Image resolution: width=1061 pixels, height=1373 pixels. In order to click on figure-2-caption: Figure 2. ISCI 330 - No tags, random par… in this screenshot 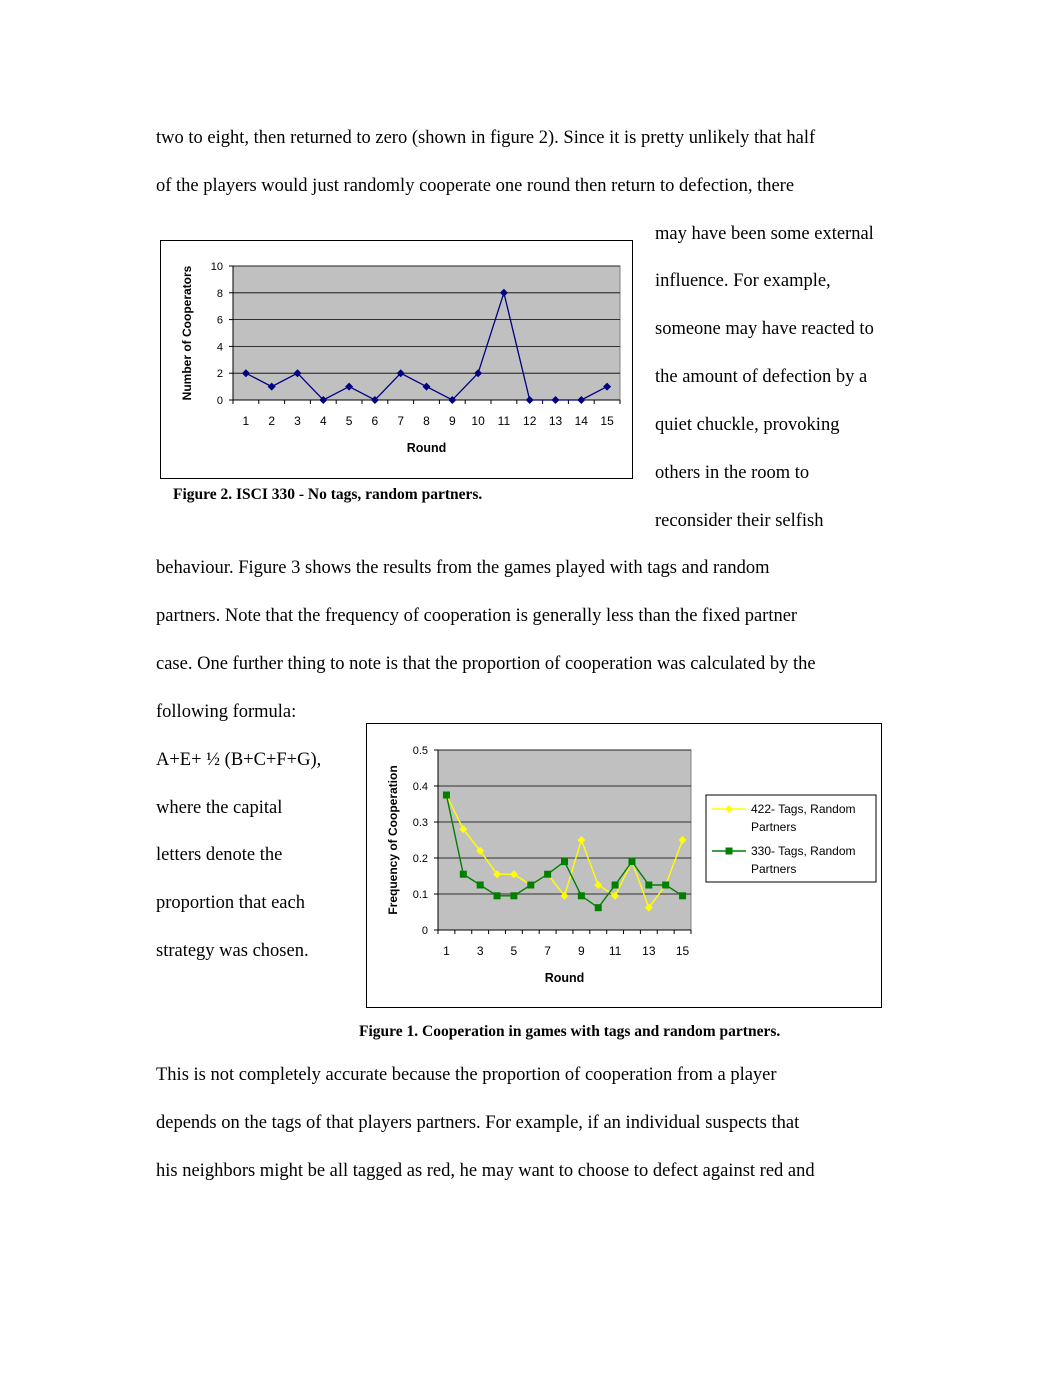, I will do `click(328, 494)`.